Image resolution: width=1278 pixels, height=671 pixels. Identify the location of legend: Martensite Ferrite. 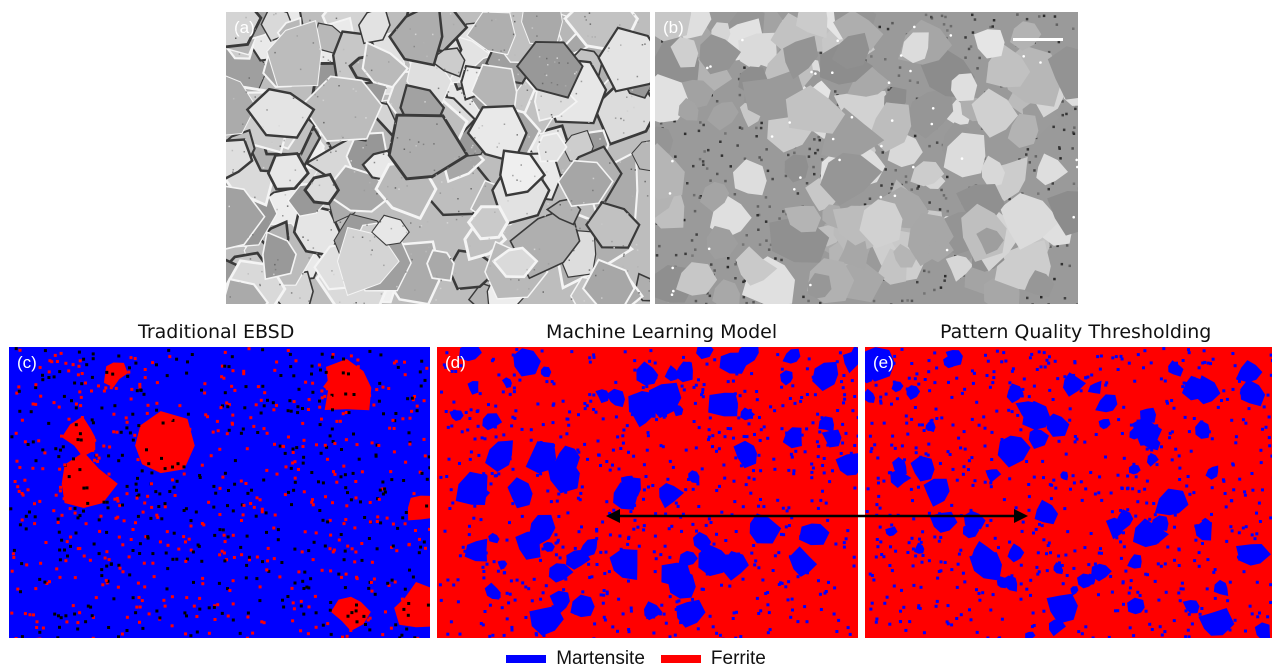
(639, 659).